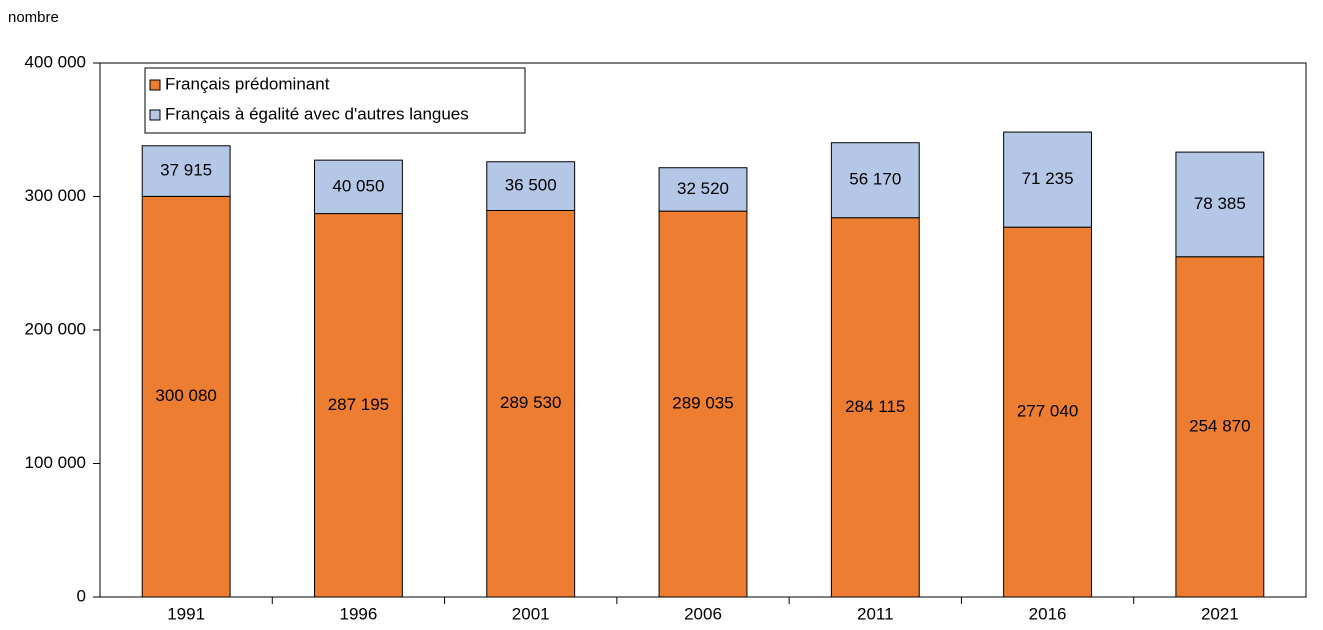 This screenshot has height=630, width=1323. What do you see at coordinates (359, 613) in the screenshot?
I see `x-tick-label: 1996` at bounding box center [359, 613].